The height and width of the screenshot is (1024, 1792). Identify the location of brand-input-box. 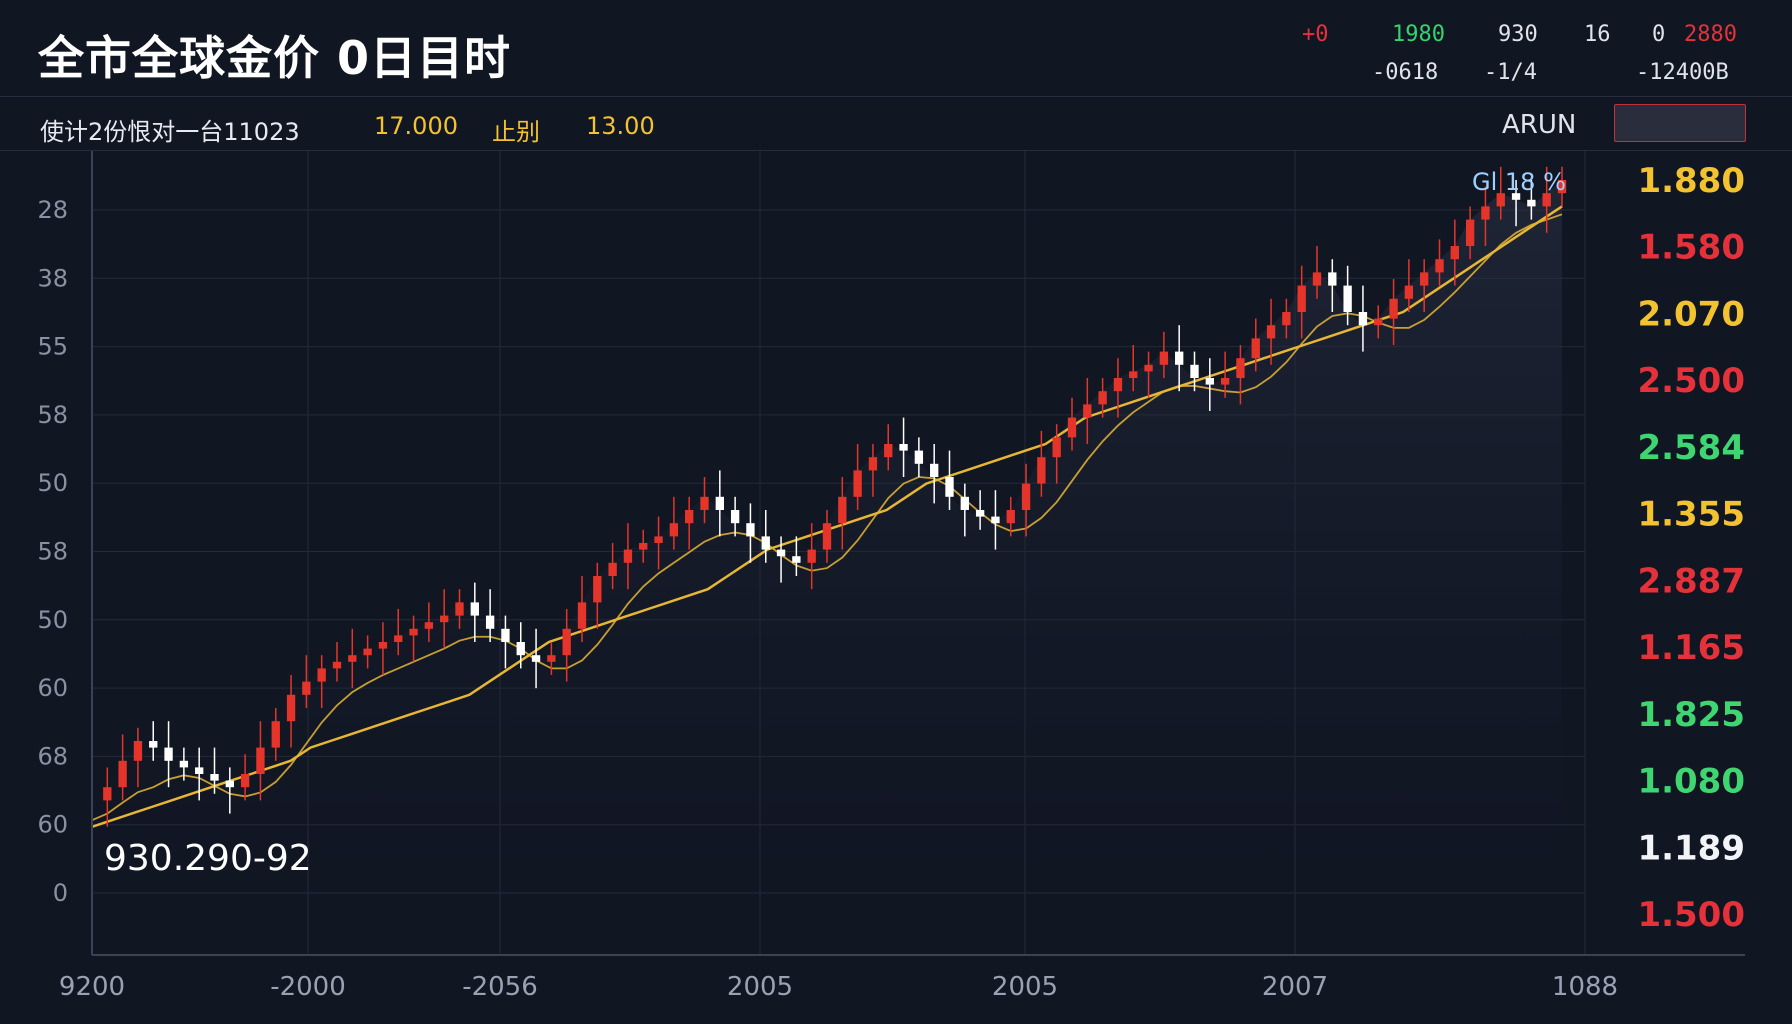
(1680, 123).